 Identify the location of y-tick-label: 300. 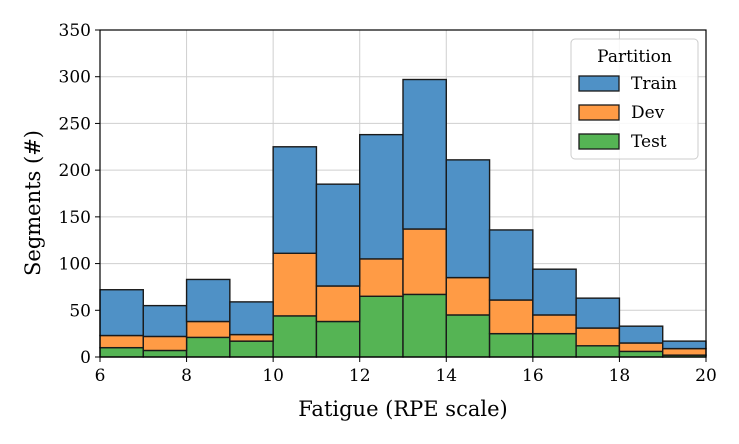
(75, 78).